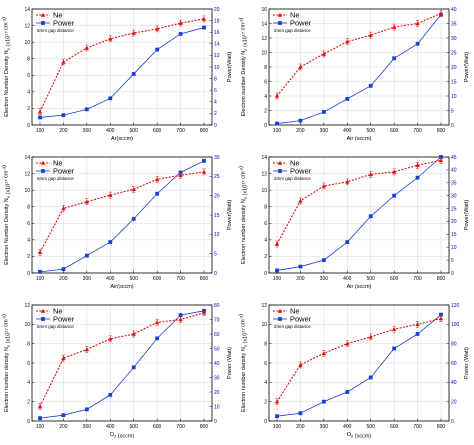 The height and width of the screenshot is (445, 474). Describe the element at coordinates (180, 279) in the screenshot. I see `tick-label-x: 700` at that location.